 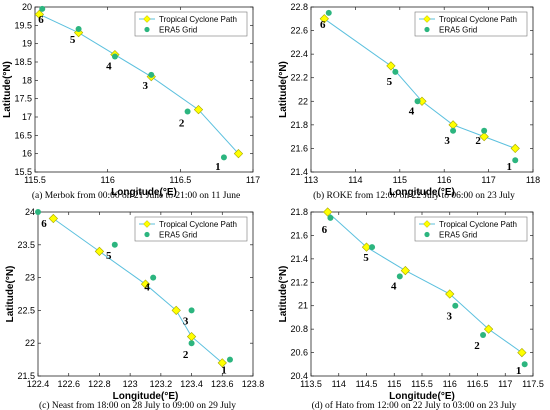 I want to click on y-tick-label: 20.6, so click(x=299, y=353).